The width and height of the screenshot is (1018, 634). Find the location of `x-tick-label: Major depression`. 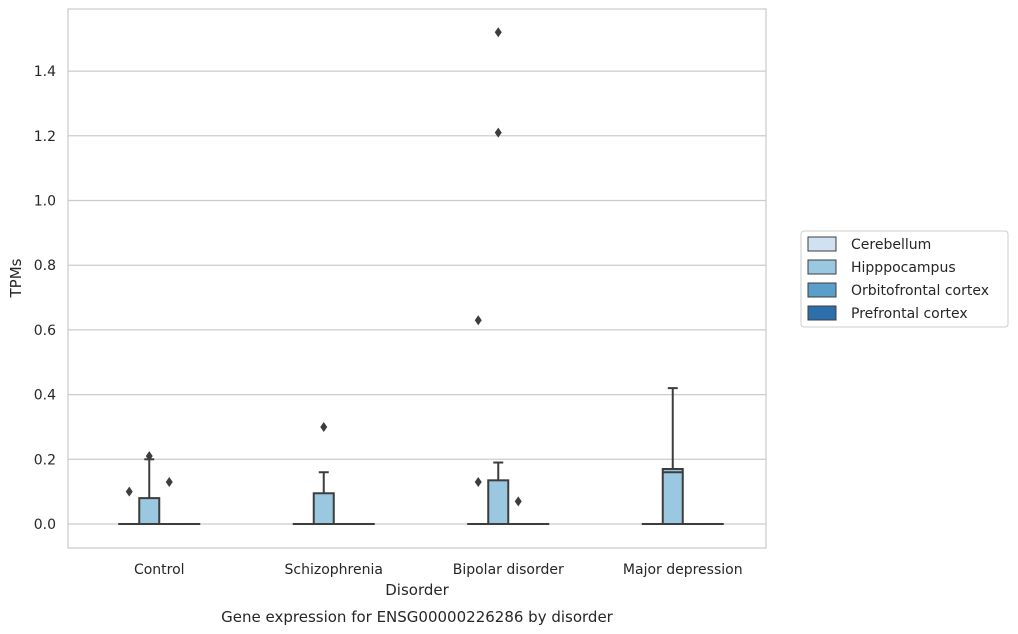

x-tick-label: Major depression is located at coordinates (683, 570).